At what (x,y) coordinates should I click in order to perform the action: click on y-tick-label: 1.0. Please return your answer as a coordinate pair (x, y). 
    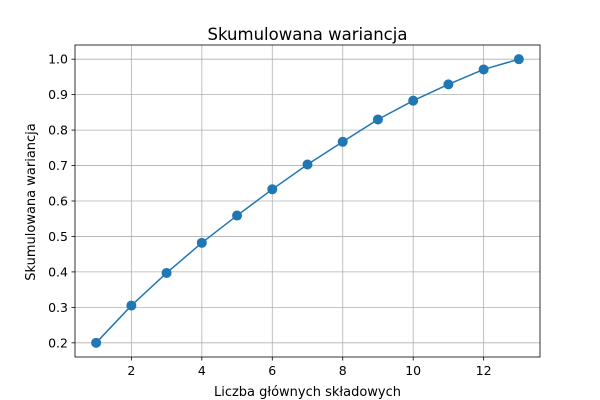
    Looking at the image, I should click on (58, 59).